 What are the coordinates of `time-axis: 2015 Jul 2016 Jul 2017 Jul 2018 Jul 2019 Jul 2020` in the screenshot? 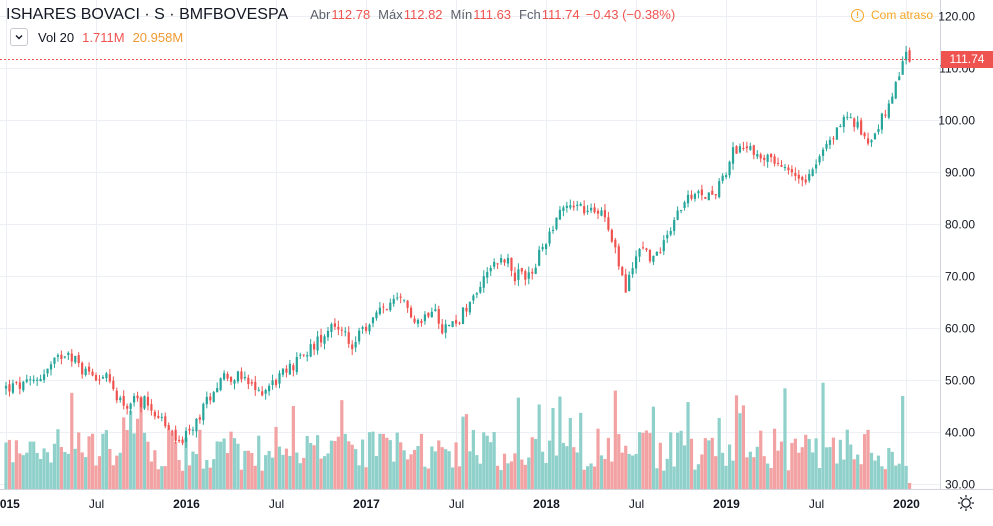 It's located at (460, 504).